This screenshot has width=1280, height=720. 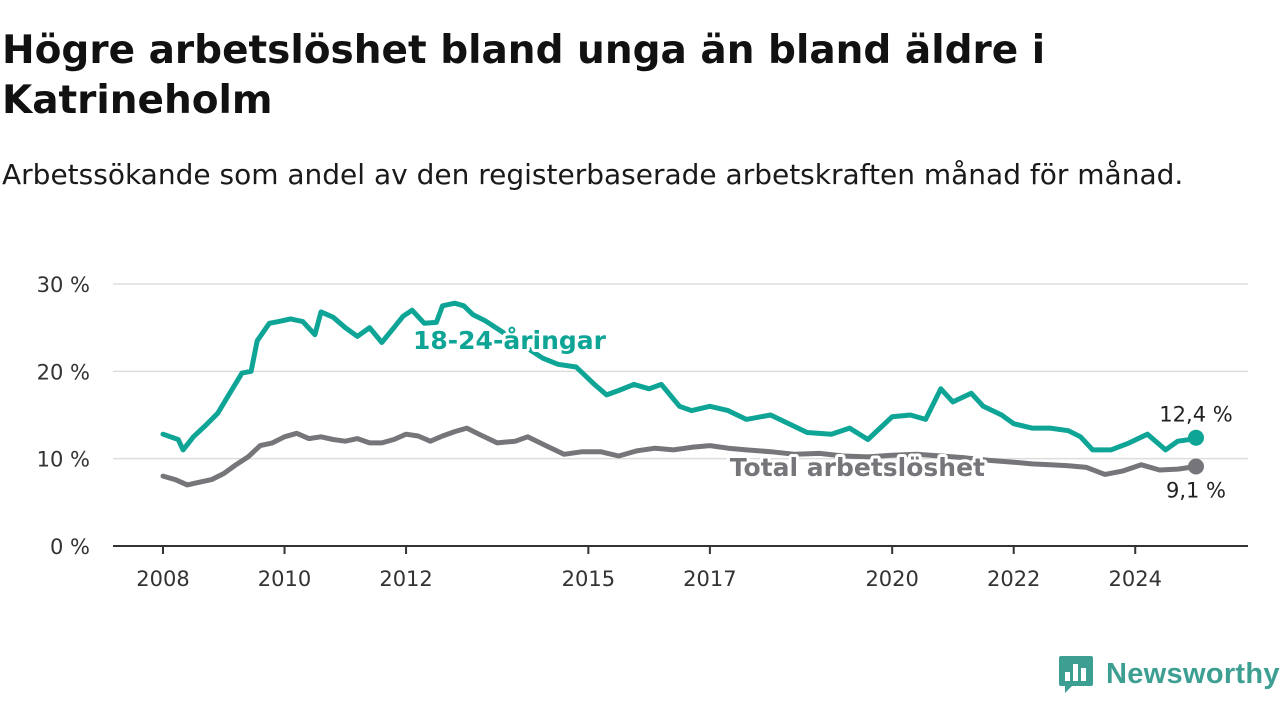 I want to click on newsworthy-logo-icon, so click(x=1076, y=674).